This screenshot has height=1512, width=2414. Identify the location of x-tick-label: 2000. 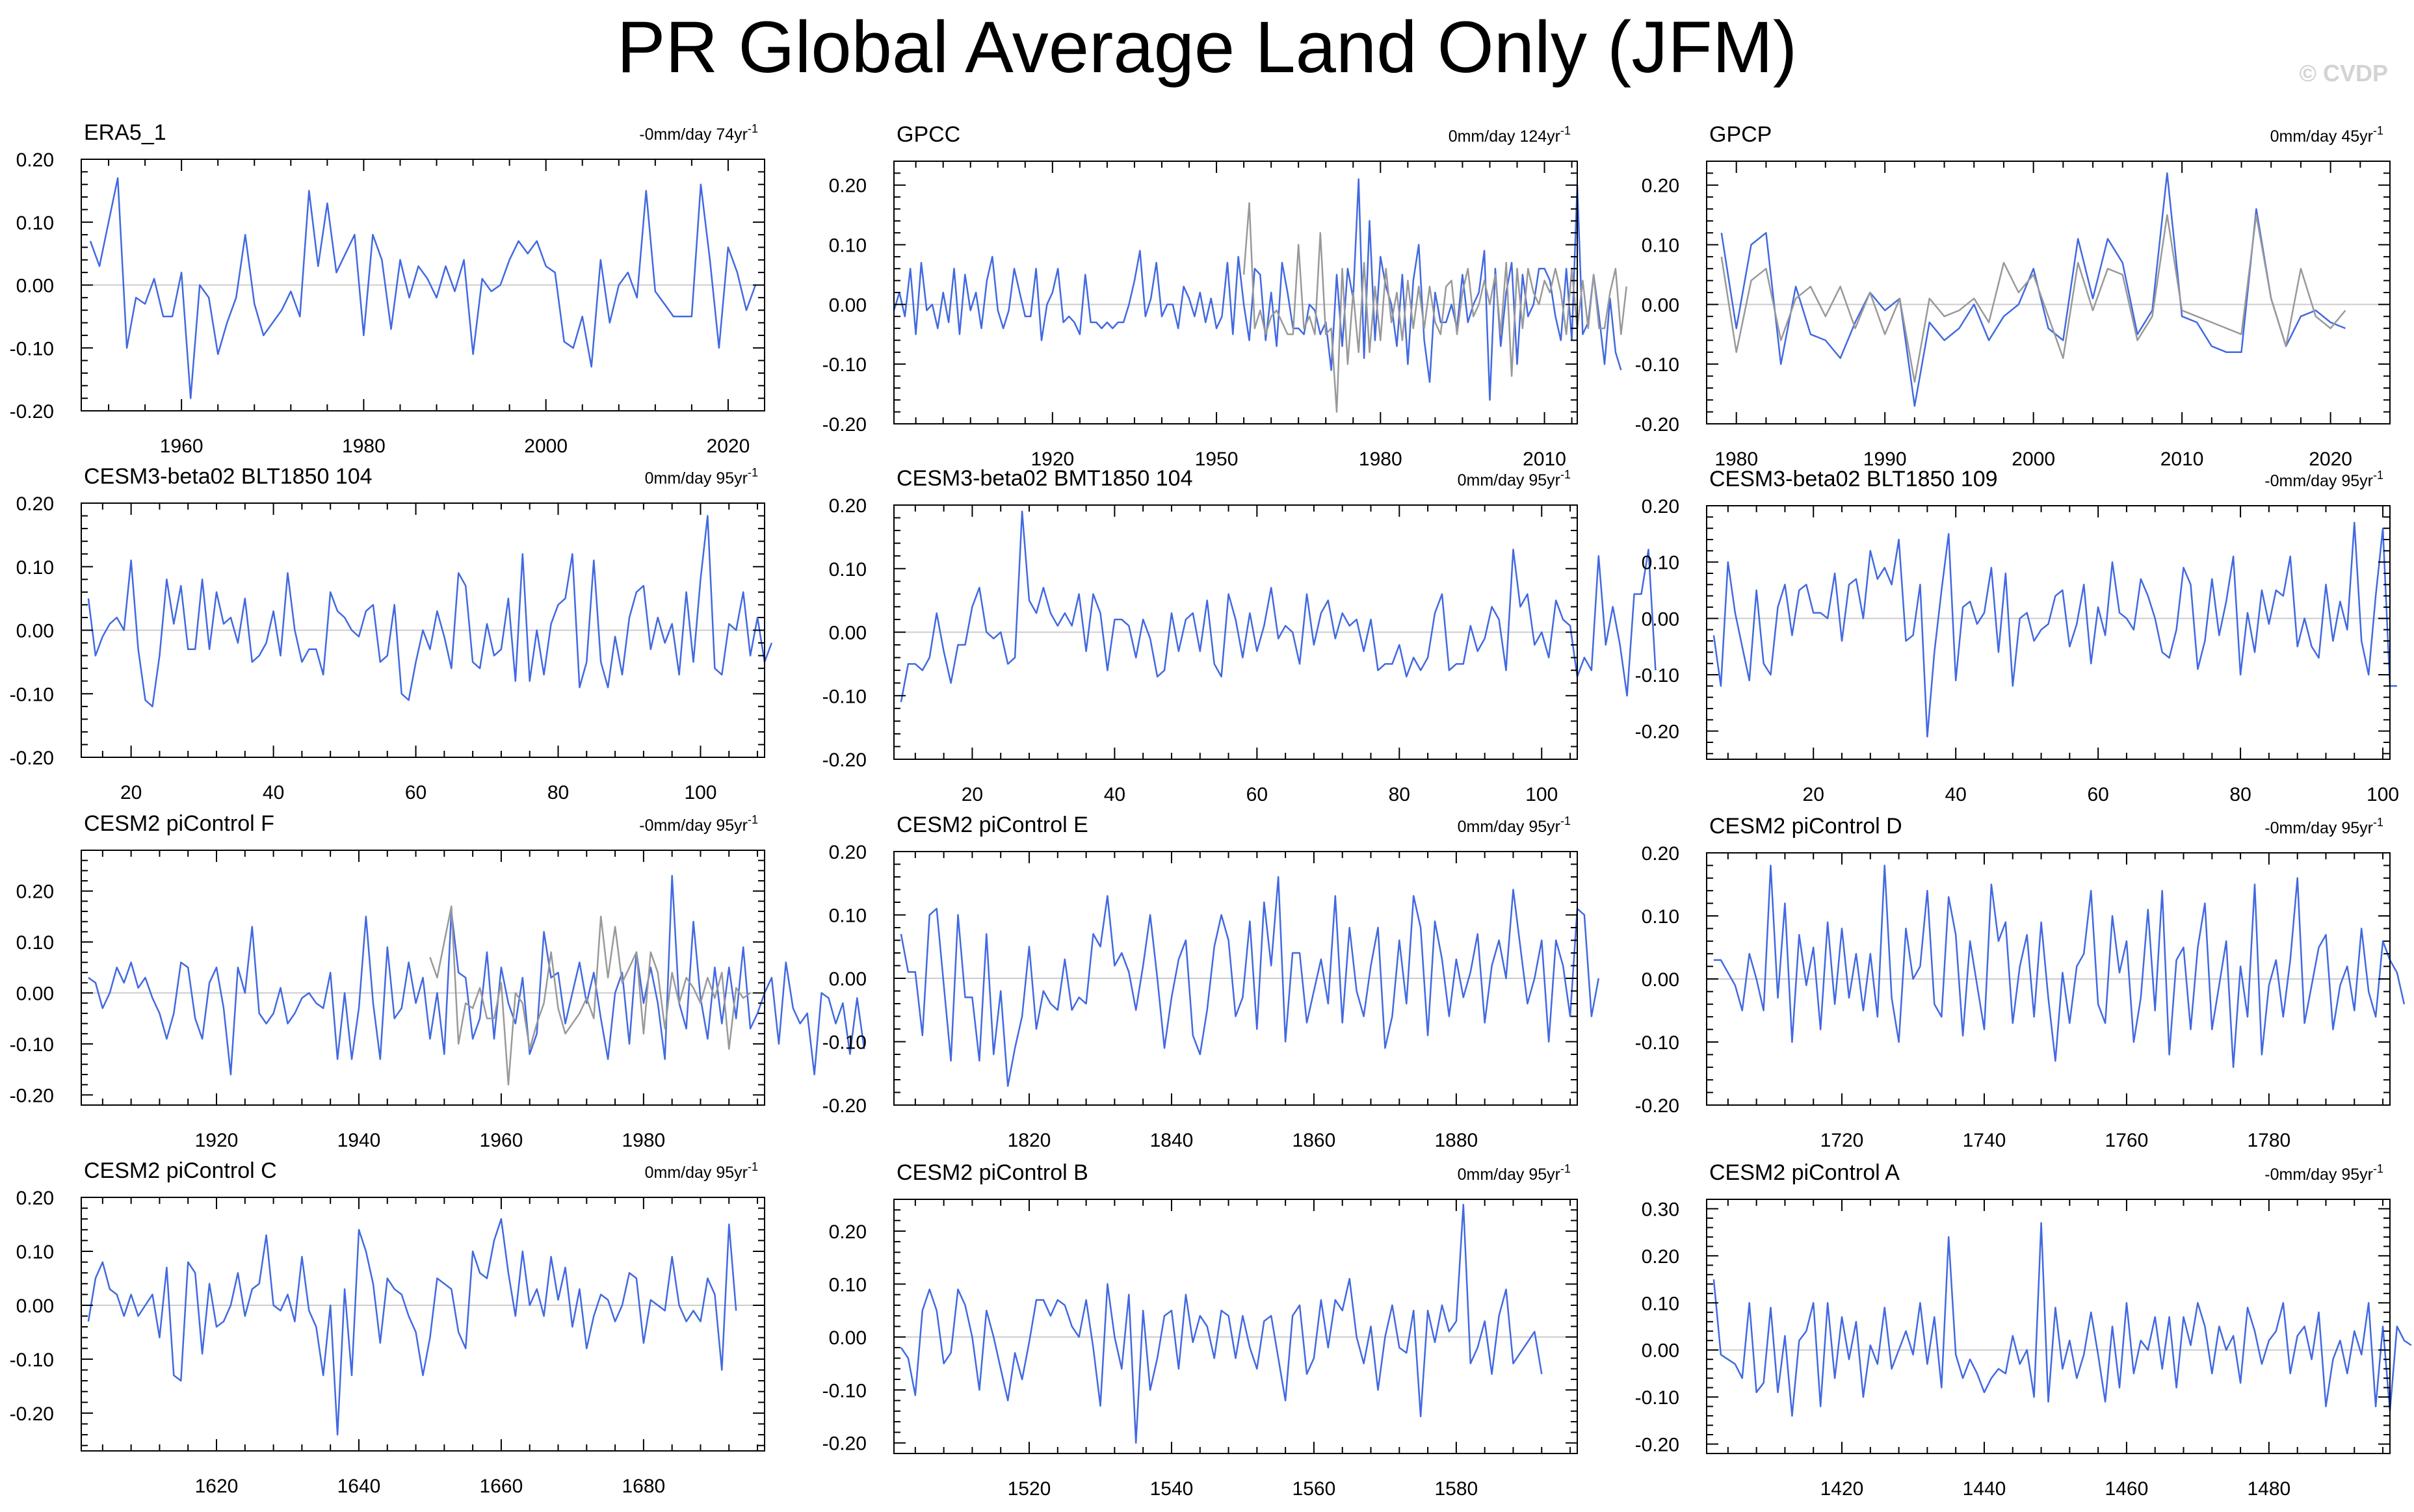
(2033, 459).